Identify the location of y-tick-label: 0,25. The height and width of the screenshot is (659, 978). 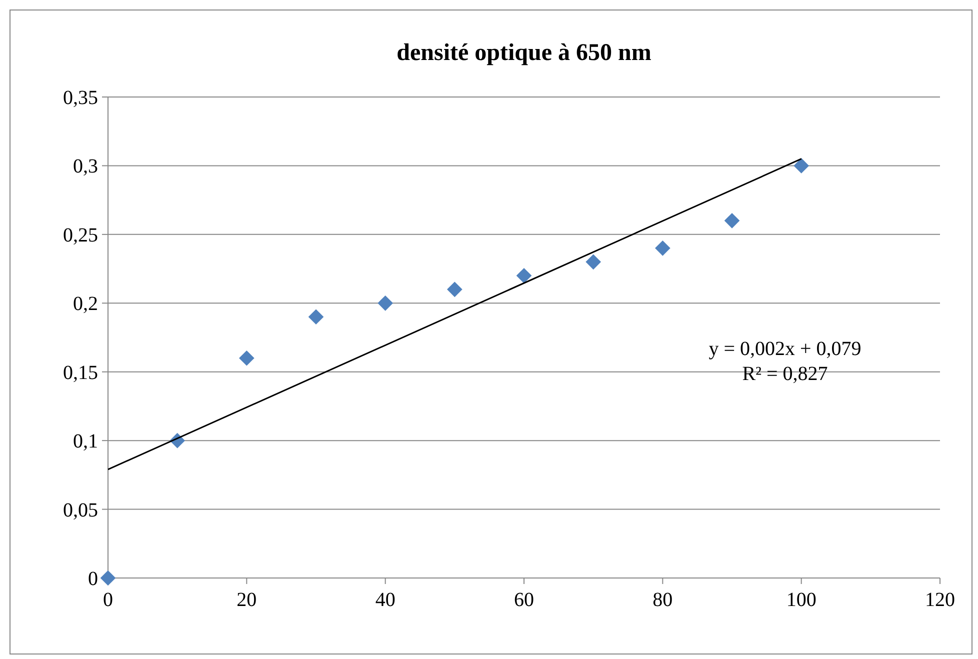
(80, 235).